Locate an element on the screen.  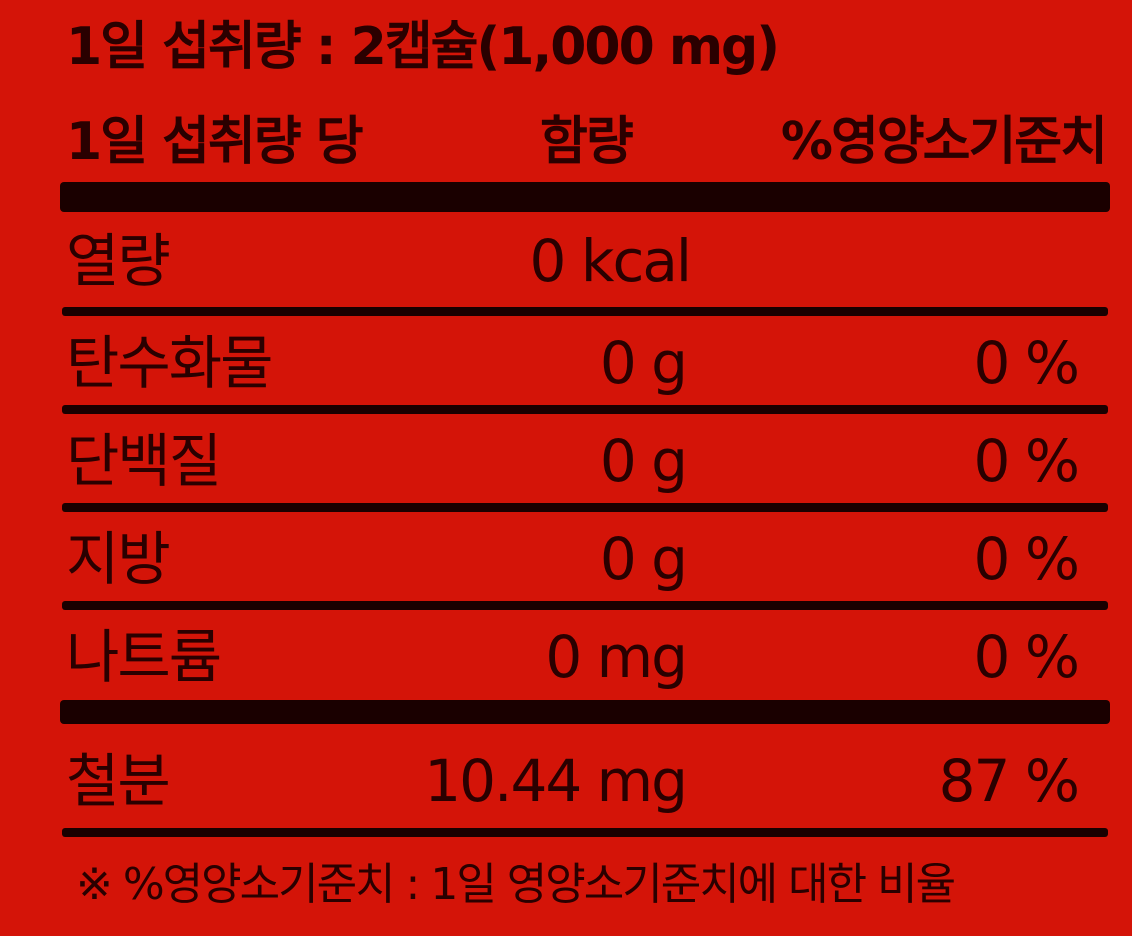
nutrient-amount: 0 mg is located at coordinates (616, 657).